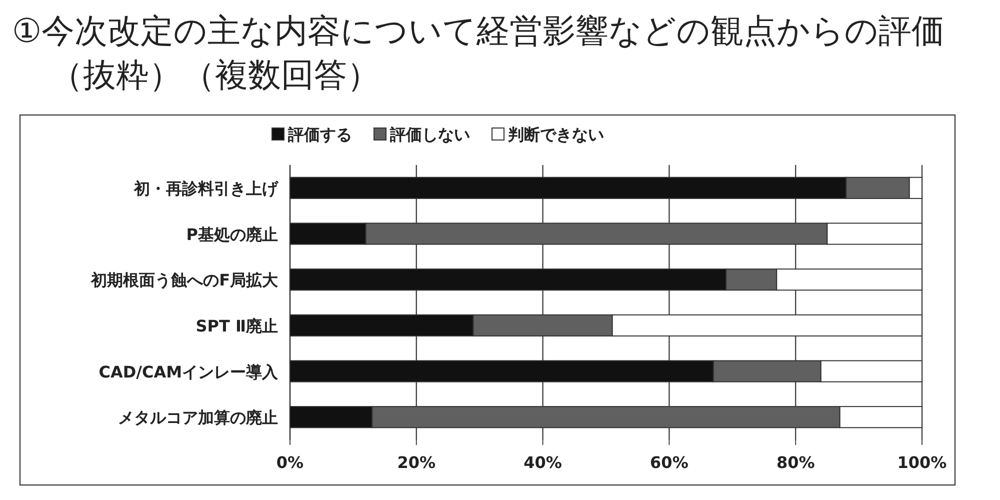 The width and height of the screenshot is (1000, 500). What do you see at coordinates (429, 134) in the screenshot?
I see `legend-label: 評価しない` at bounding box center [429, 134].